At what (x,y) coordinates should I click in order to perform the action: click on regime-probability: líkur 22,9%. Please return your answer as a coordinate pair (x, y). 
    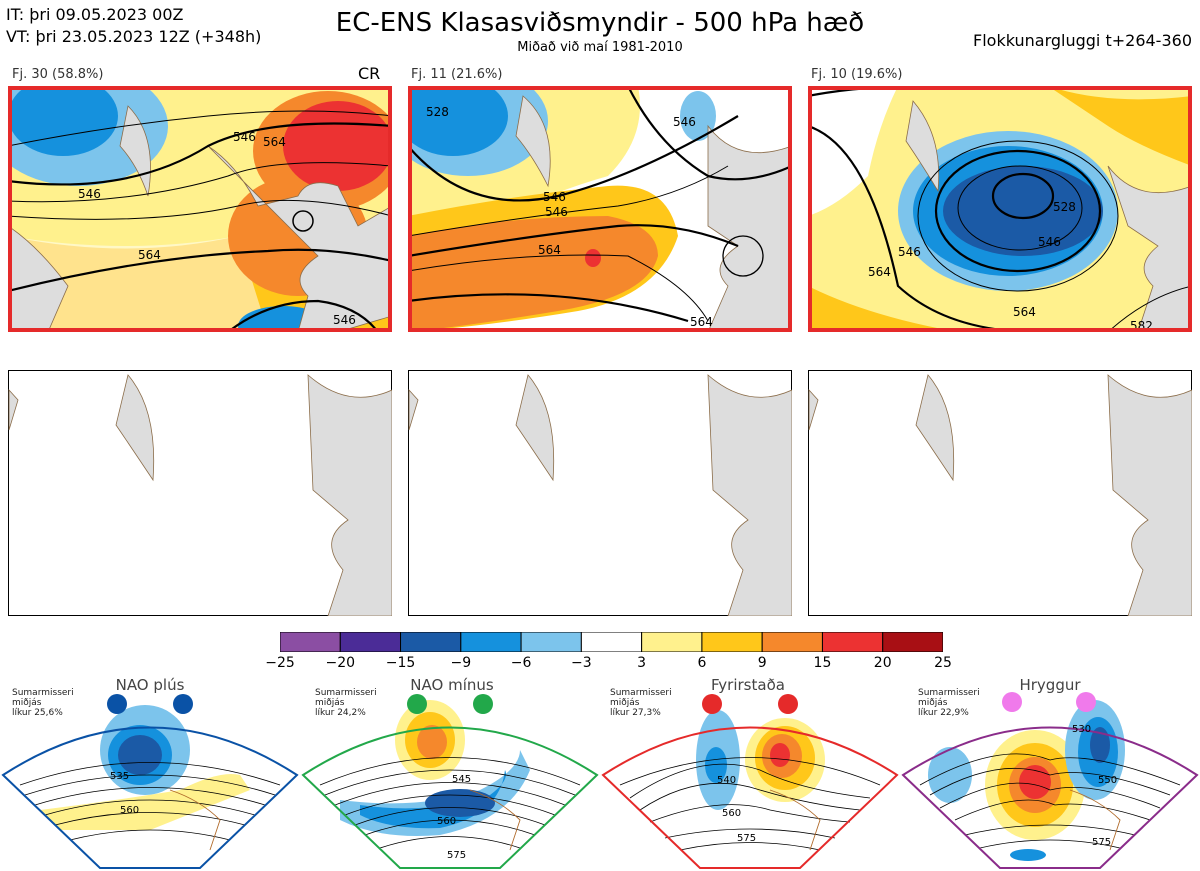
    Looking at the image, I should click on (943, 713).